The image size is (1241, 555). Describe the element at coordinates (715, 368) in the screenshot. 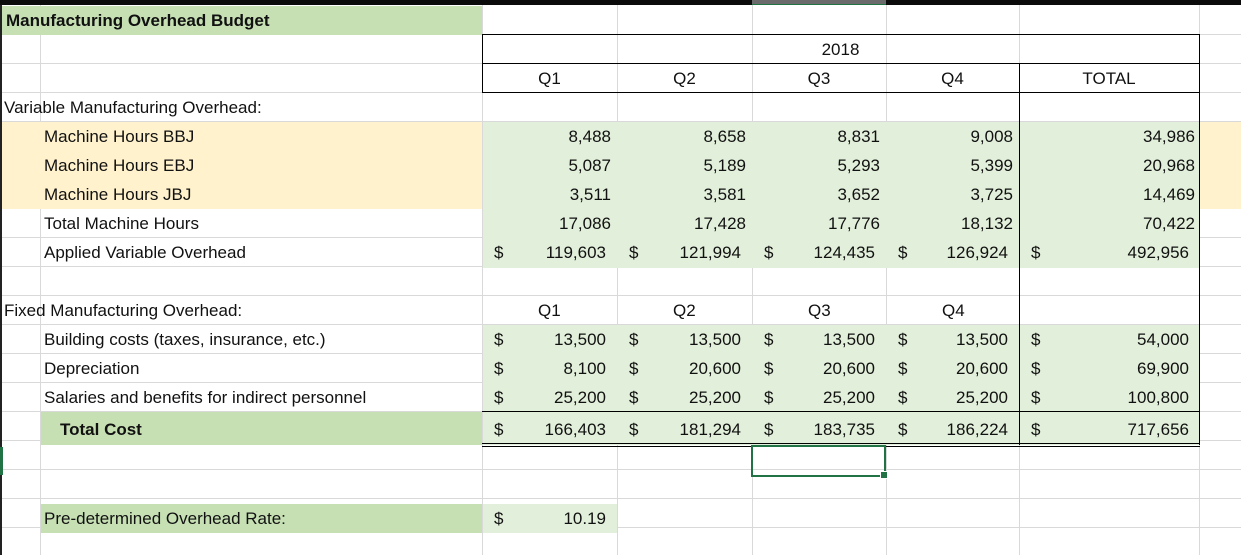

I see `dep-q2-value: 20,600` at that location.